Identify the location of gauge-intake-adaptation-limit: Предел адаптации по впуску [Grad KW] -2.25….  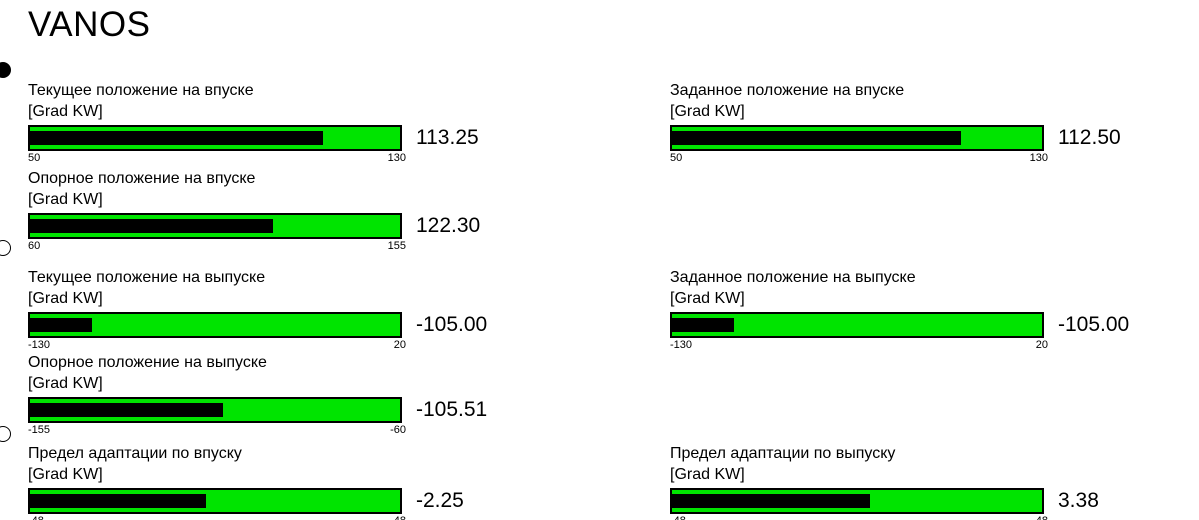
(263, 481).